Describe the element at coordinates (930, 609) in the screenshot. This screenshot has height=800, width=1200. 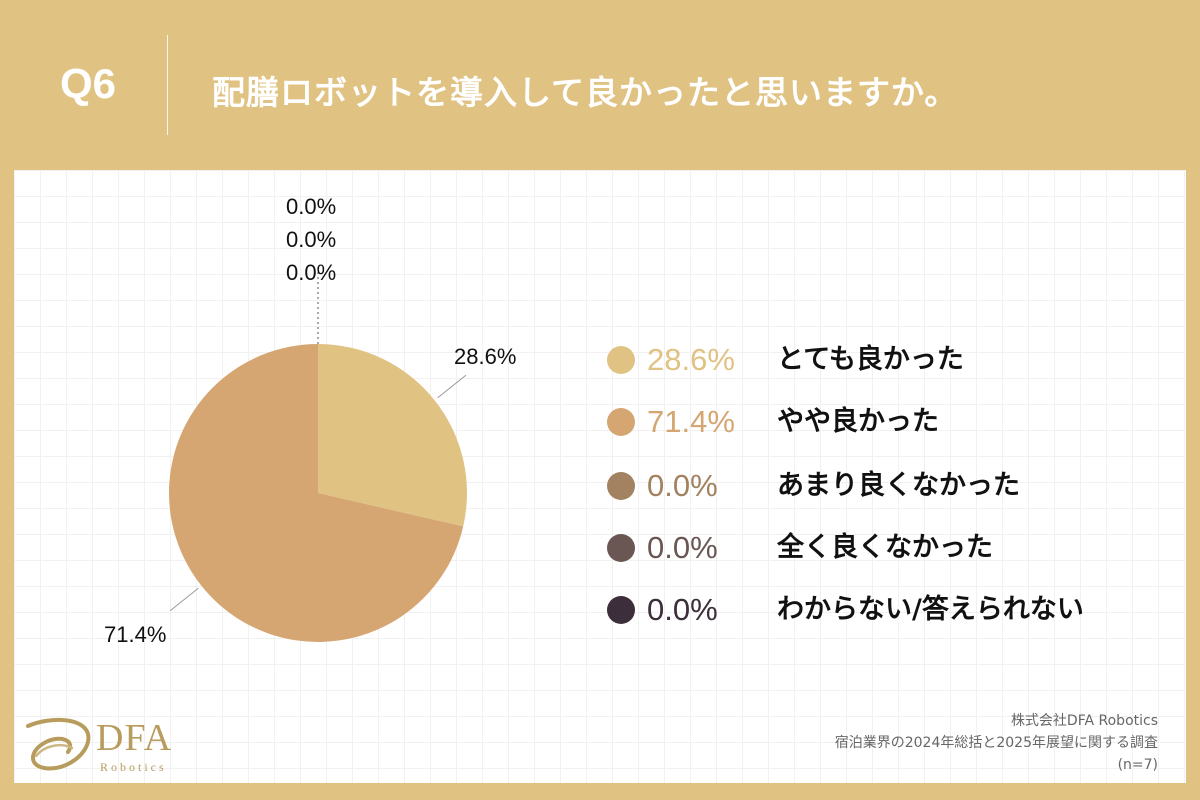
I see `legend-label: わからない/答えられない` at that location.